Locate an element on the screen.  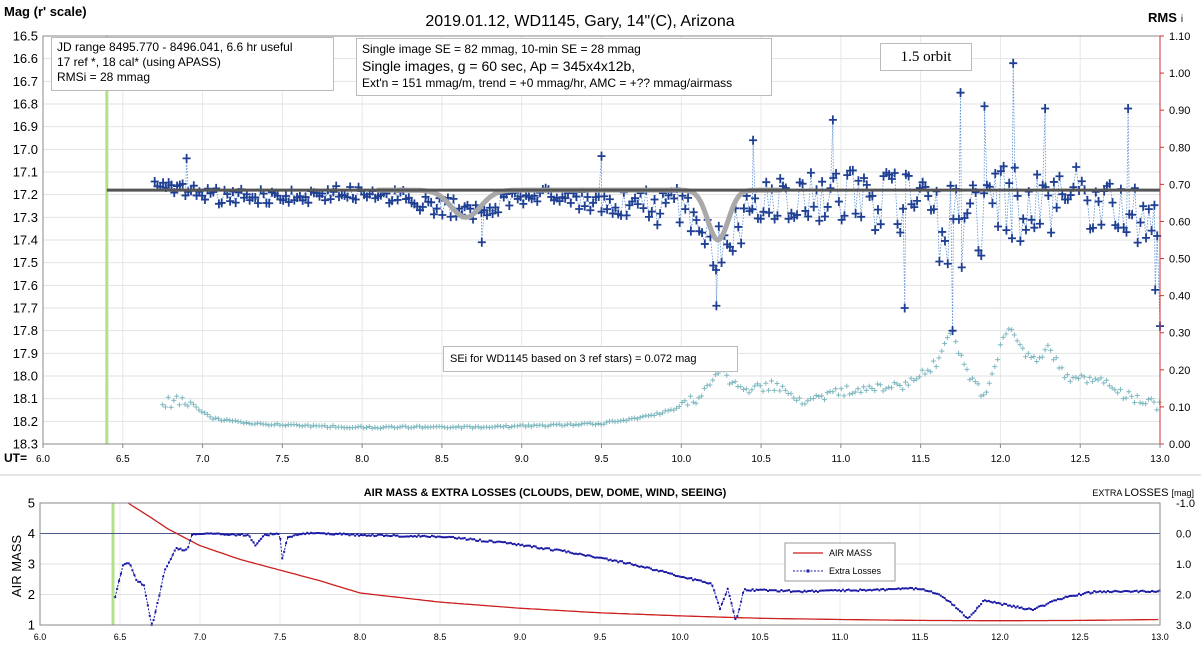
top-y2-tick-label: 0.40 is located at coordinates (1179, 297).